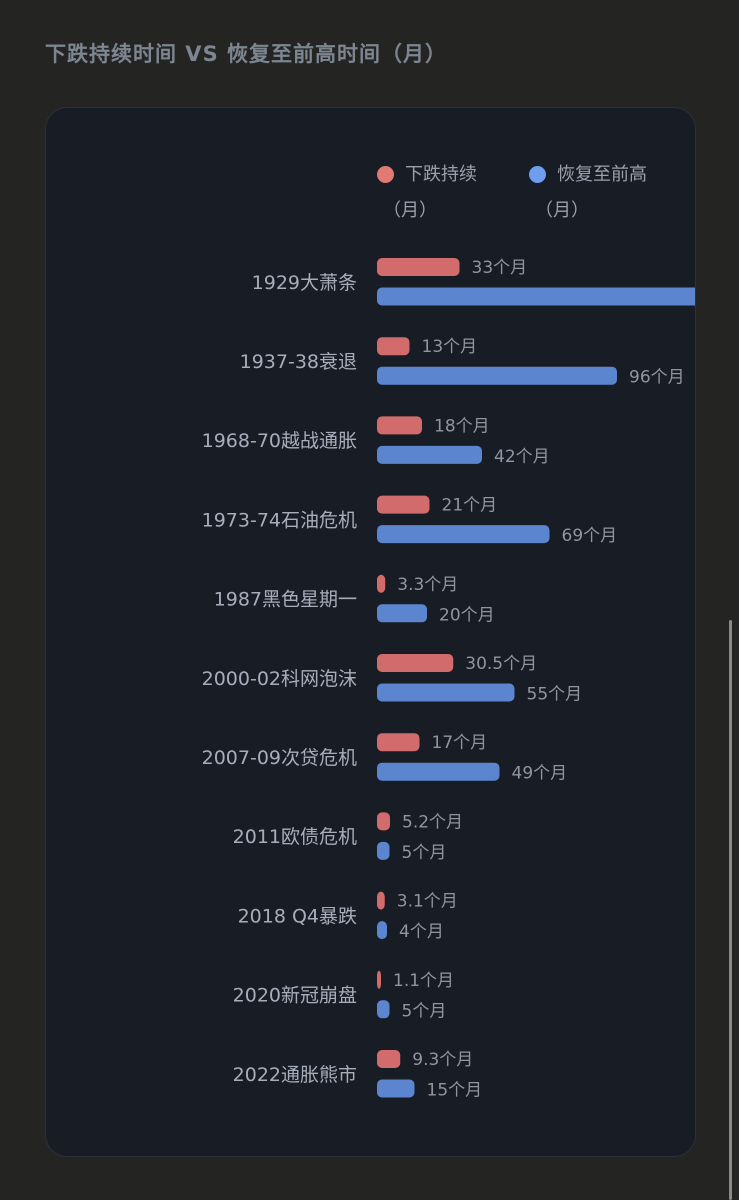  What do you see at coordinates (501, 664) in the screenshot?
I see `decline-value-label: 30.5个月` at bounding box center [501, 664].